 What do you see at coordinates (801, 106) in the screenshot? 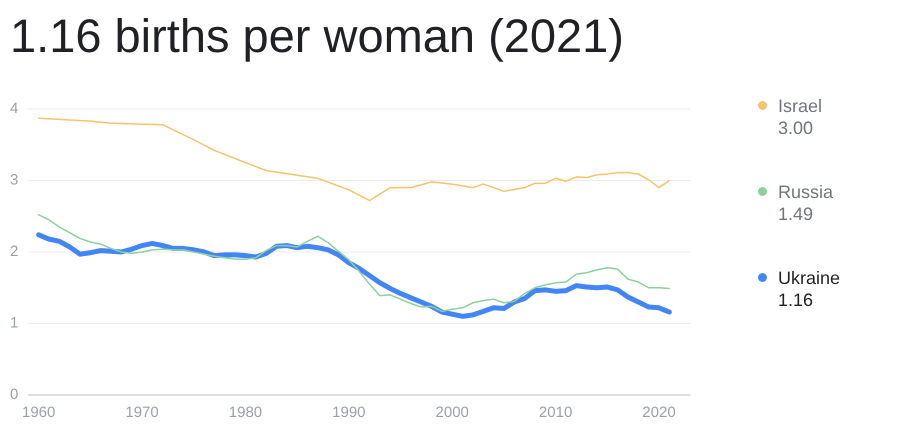
I see `legend-label: Israel` at bounding box center [801, 106].